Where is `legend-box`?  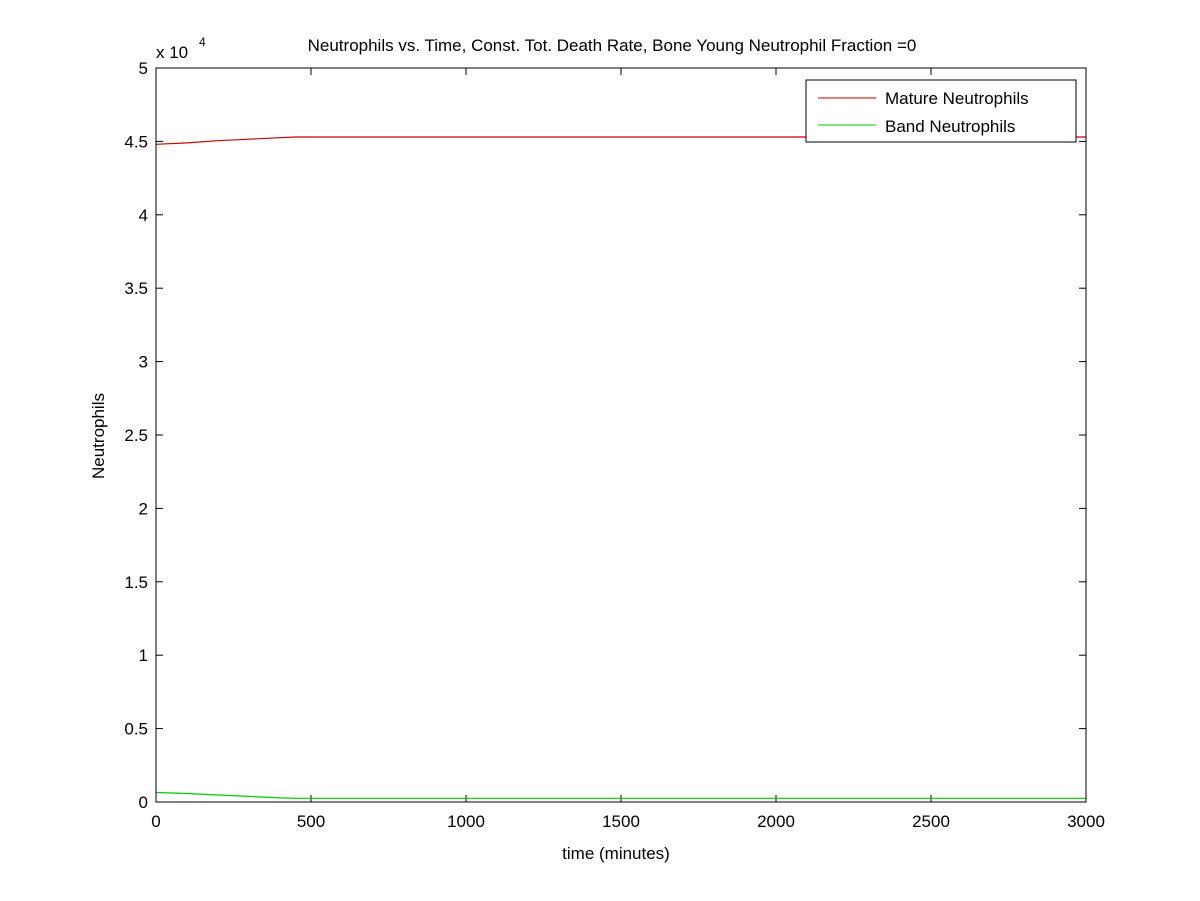 legend-box is located at coordinates (941, 111).